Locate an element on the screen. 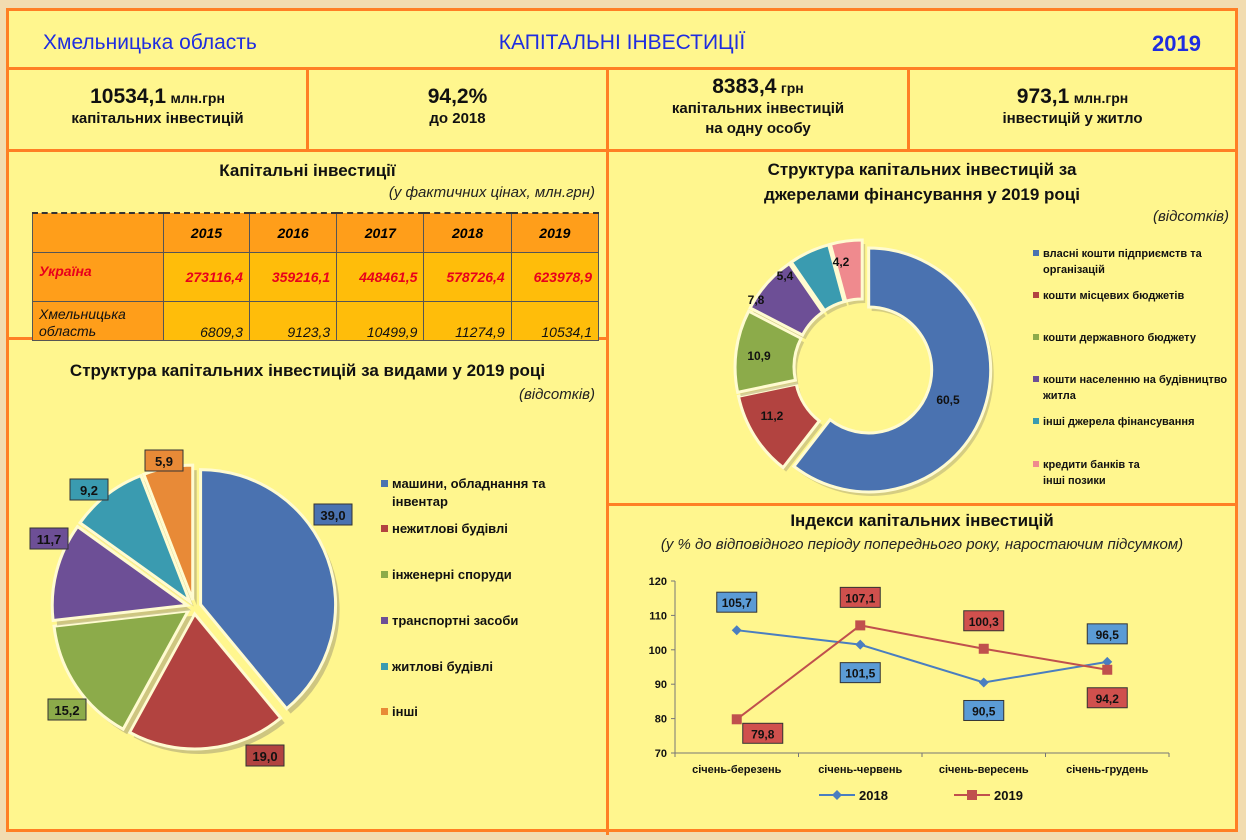 This screenshot has width=1246, height=840. legend-label: нежитлові будівлі is located at coordinates (450, 528).